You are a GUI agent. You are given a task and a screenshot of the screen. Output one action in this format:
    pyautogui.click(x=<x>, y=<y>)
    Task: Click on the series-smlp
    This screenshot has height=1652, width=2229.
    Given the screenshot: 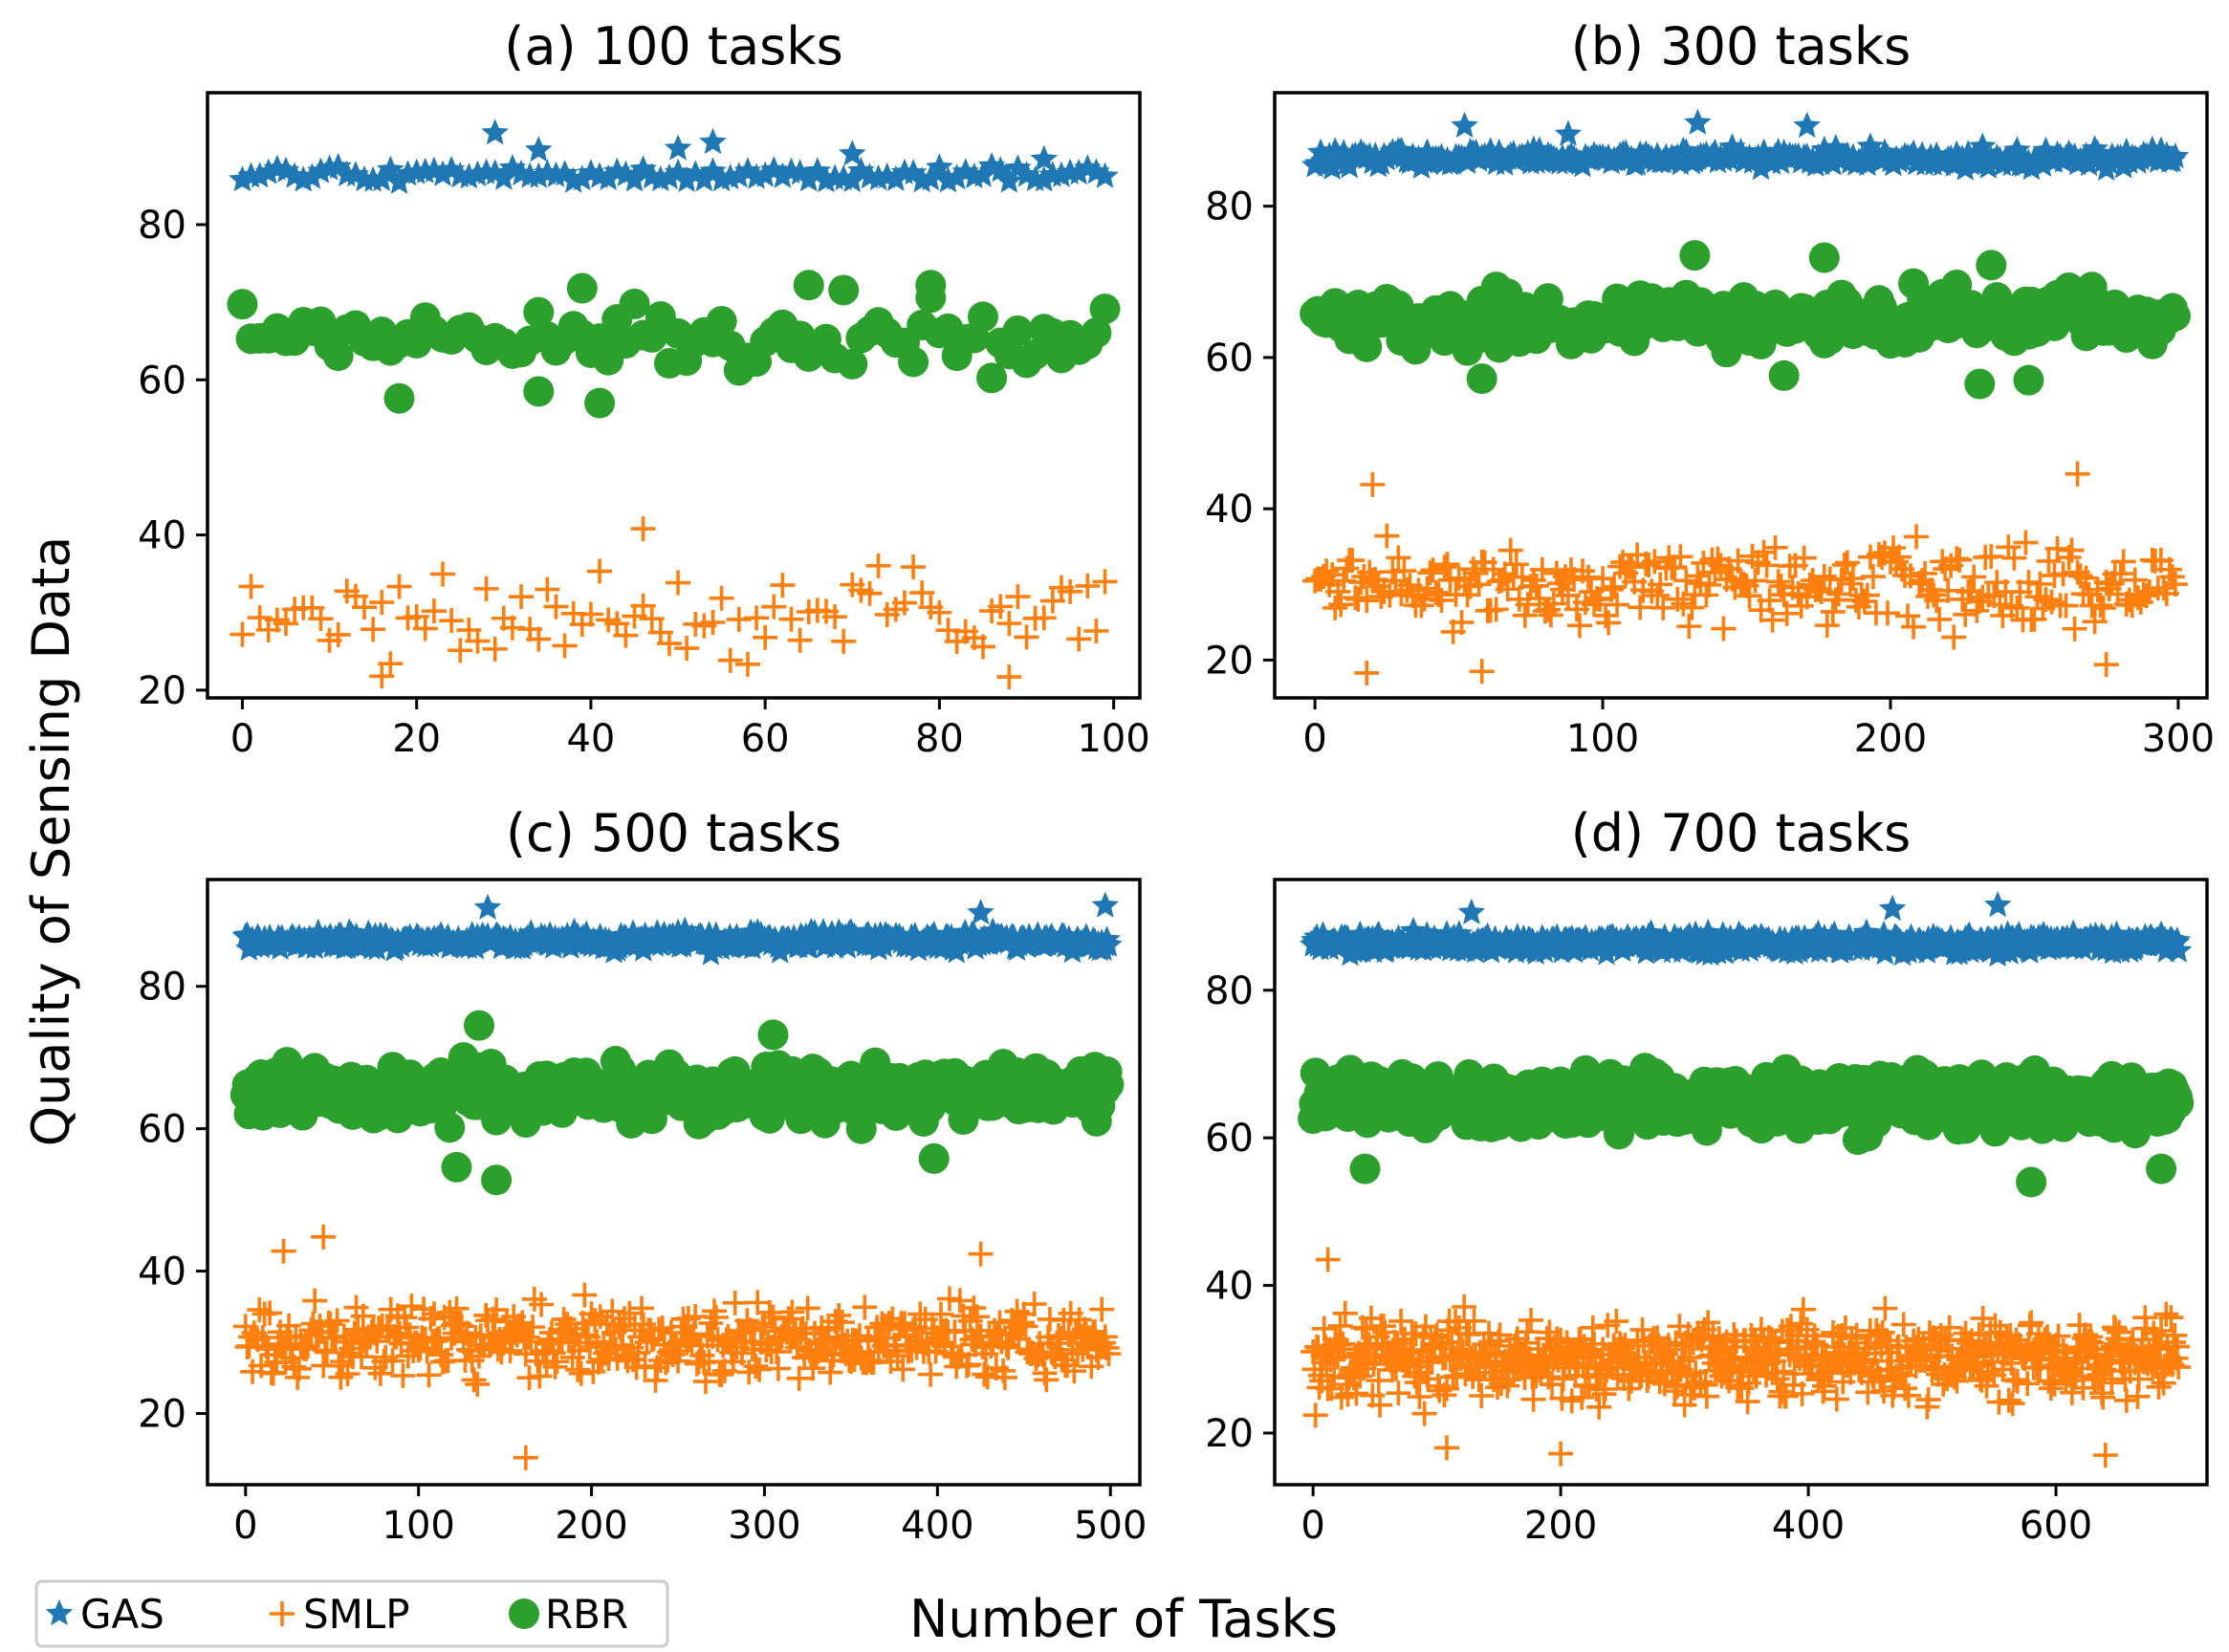 What is the action you would take?
    pyautogui.click(x=677, y=1347)
    